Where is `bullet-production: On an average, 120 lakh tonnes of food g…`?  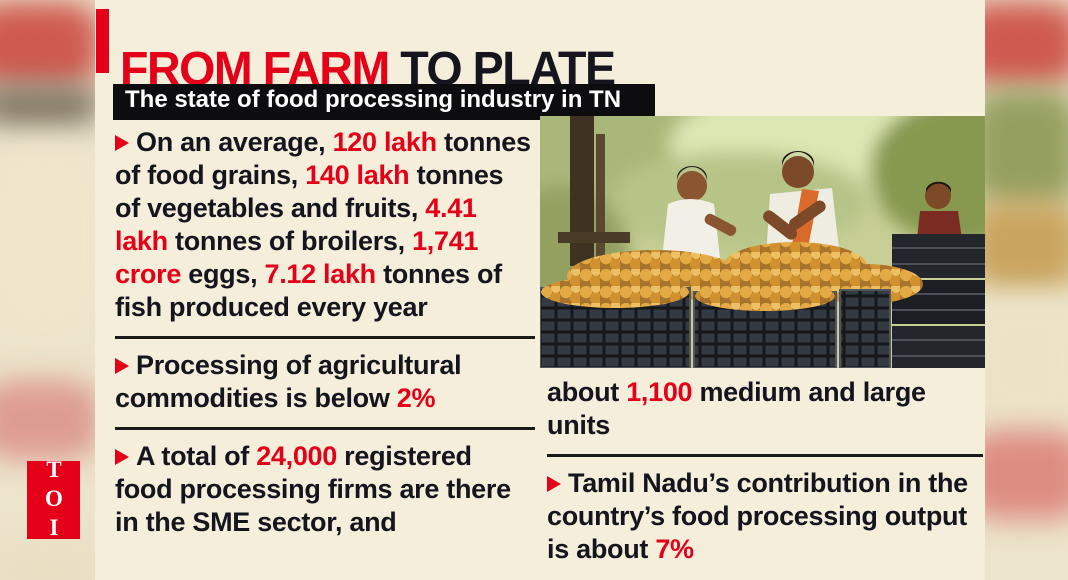 bullet-production: On an average, 120 lakh tonnes of food g… is located at coordinates (325, 225).